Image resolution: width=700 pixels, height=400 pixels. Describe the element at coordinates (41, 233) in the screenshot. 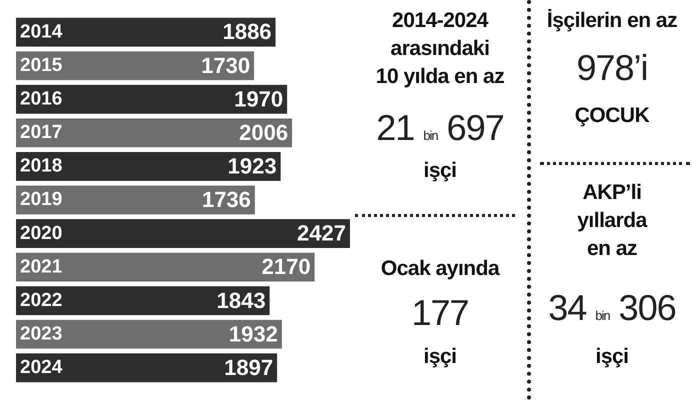

I see `y-tick-label: 2020` at that location.